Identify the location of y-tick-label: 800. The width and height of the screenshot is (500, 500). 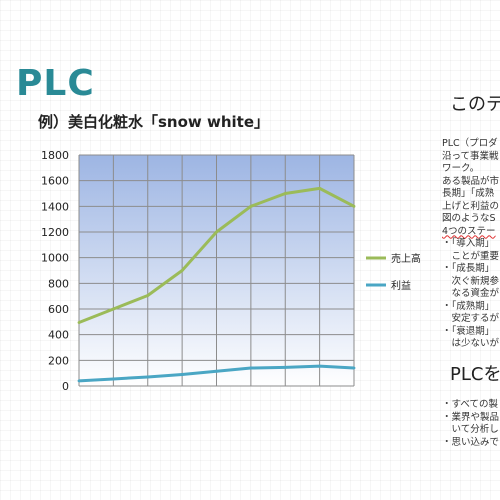
(58, 283).